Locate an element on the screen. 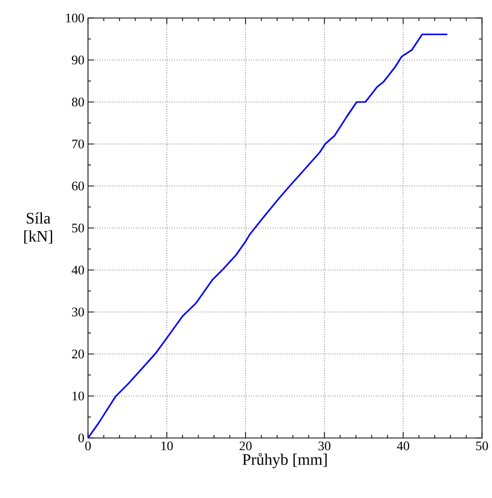 The image size is (492, 498). y-tick-label: 40 is located at coordinates (78, 270).